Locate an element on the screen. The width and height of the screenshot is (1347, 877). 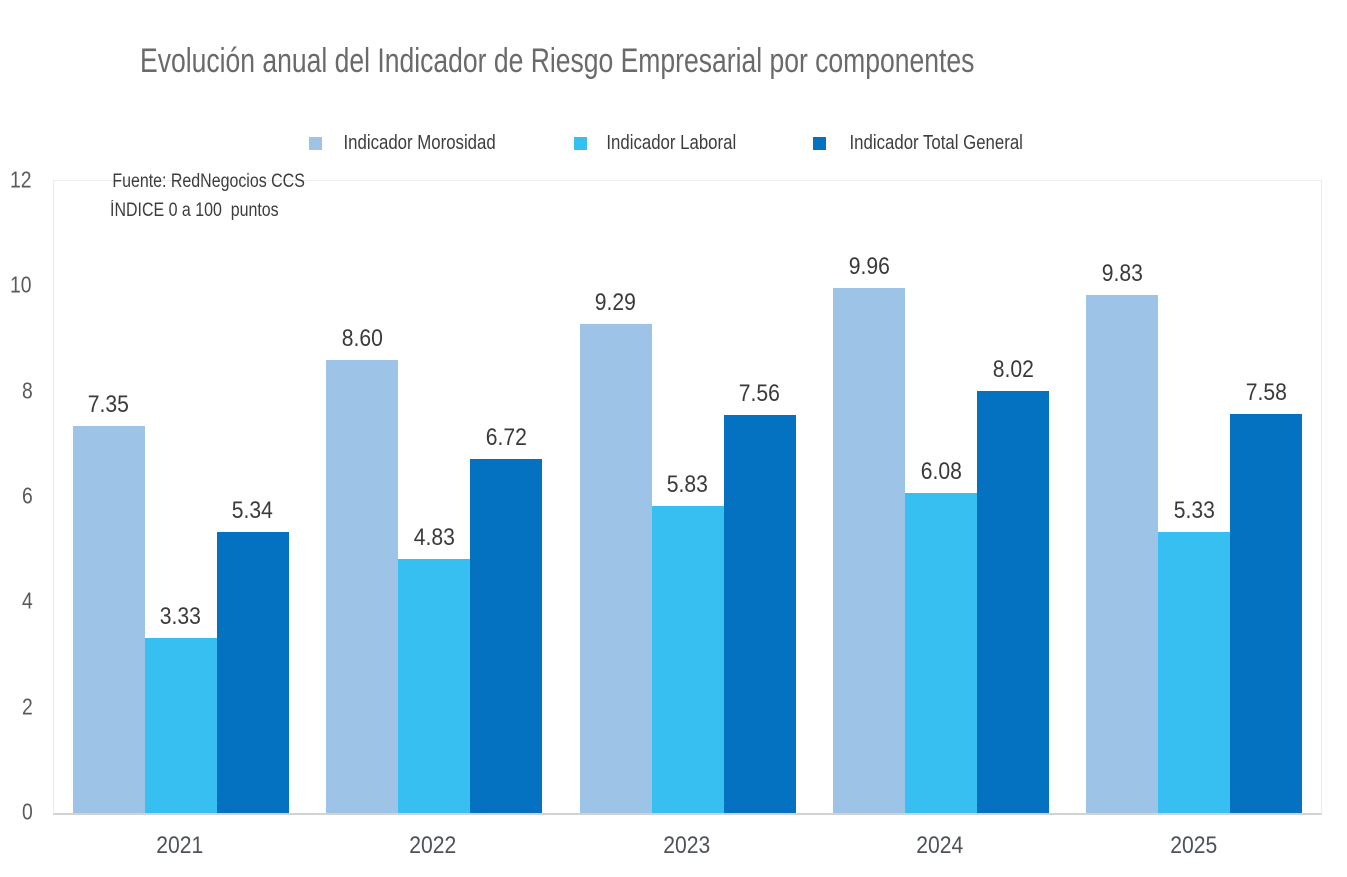
bar-indicador-morosidad-2022: 8.60 is located at coordinates (362, 570).